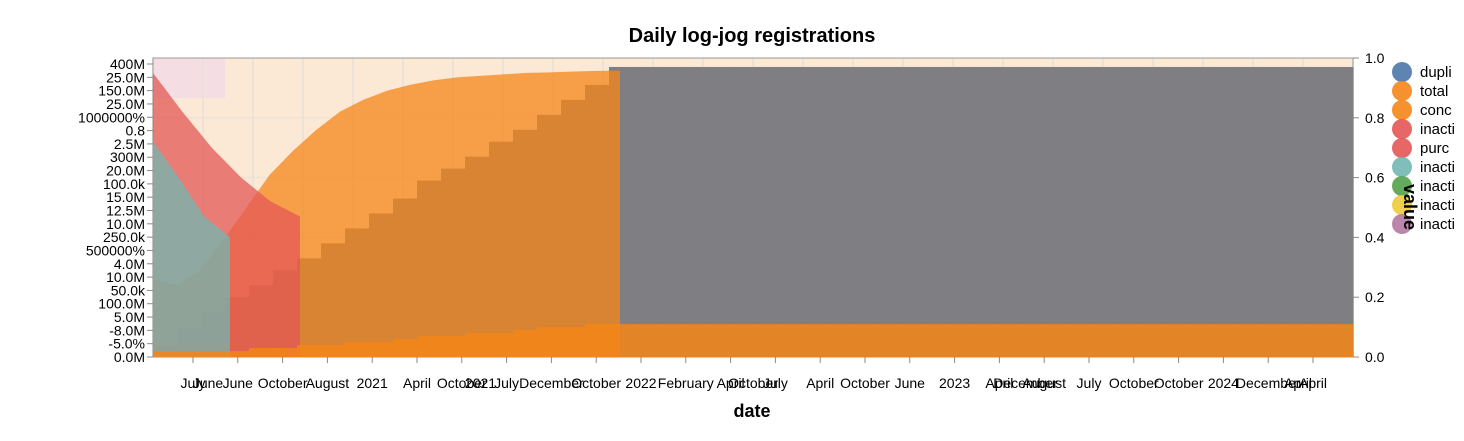 Image resolution: width=1464 pixels, height=441 pixels. Describe the element at coordinates (775, 383) in the screenshot. I see `x-tick-label: July` at that location.